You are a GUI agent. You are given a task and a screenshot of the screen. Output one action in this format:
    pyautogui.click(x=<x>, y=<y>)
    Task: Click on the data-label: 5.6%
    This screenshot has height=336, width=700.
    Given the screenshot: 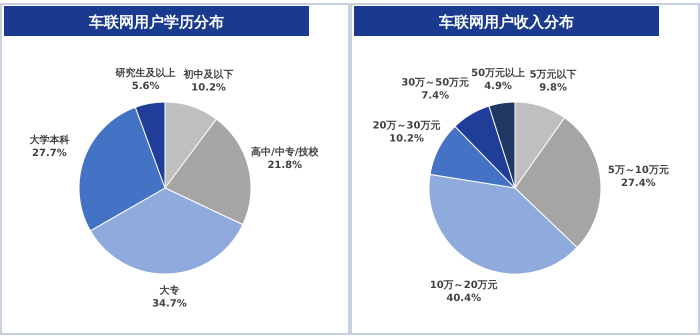 What is the action you would take?
    pyautogui.click(x=146, y=86)
    